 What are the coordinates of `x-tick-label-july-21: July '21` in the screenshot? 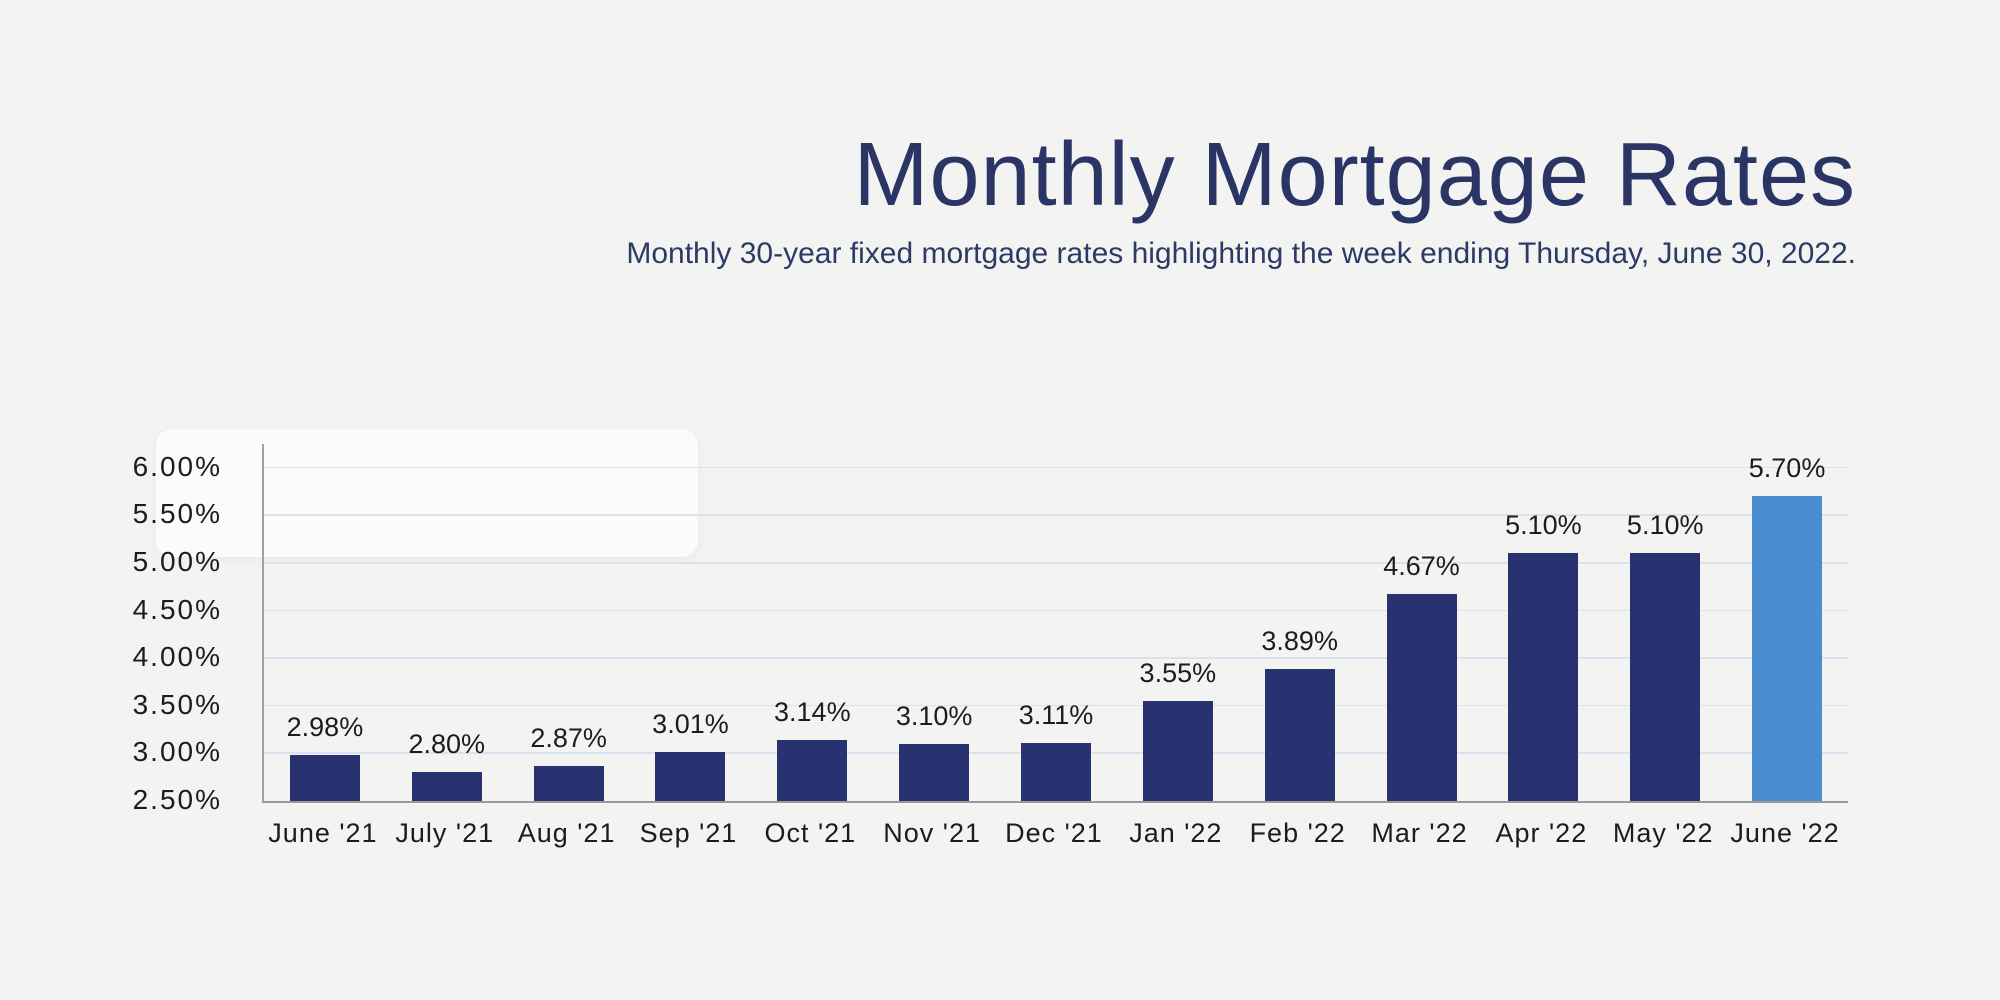 It's located at (445, 833).